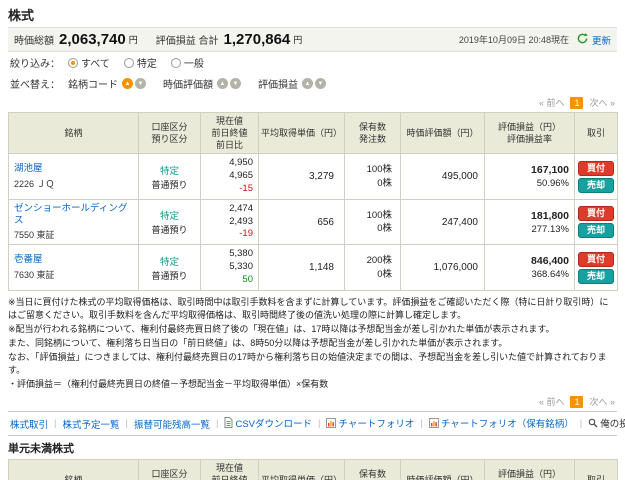  What do you see at coordinates (606, 423) in the screenshot?
I see `link-investment-diagnosis: 俺の投資力診断` at bounding box center [606, 423].